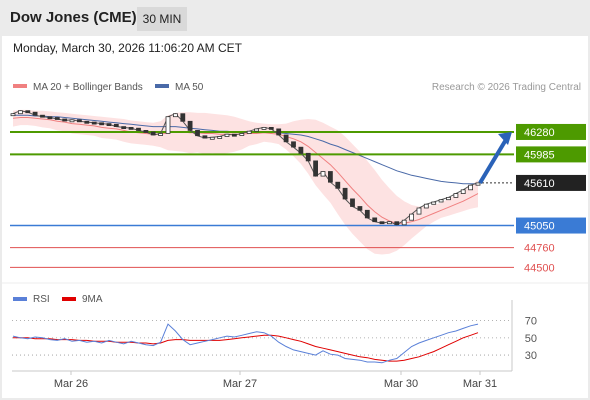 The height and width of the screenshot is (400, 590). Describe the element at coordinates (401, 384) in the screenshot. I see `x-axis-tick-label: Mar 30` at that location.